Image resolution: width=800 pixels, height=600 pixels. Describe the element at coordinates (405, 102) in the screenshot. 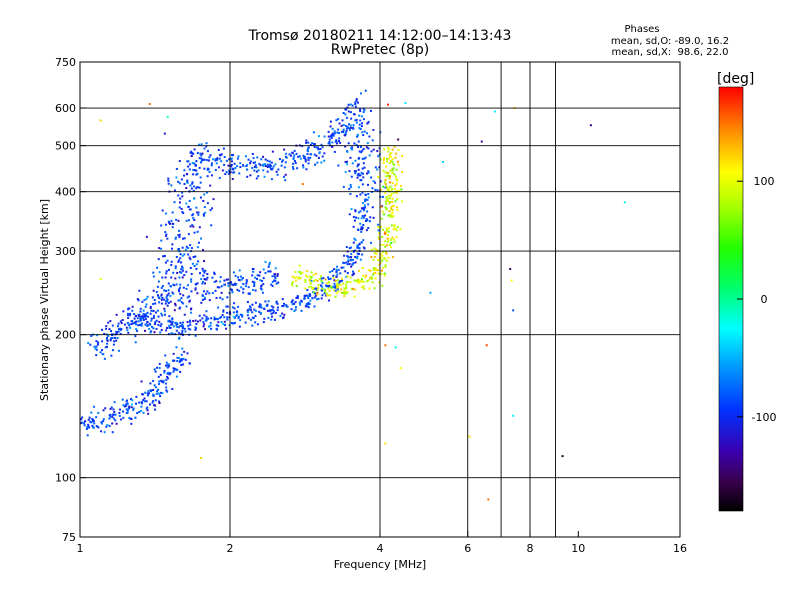

I see `isolated-point` at that location.